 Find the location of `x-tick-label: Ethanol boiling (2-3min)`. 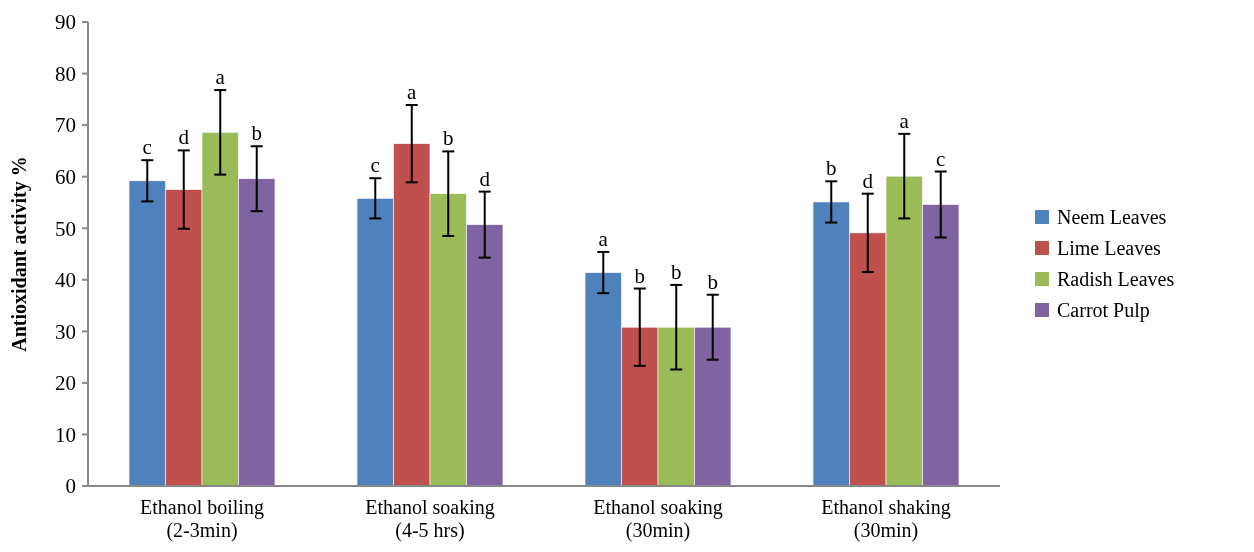

x-tick-label: Ethanol boiling (2-3min) is located at coordinates (202, 519).